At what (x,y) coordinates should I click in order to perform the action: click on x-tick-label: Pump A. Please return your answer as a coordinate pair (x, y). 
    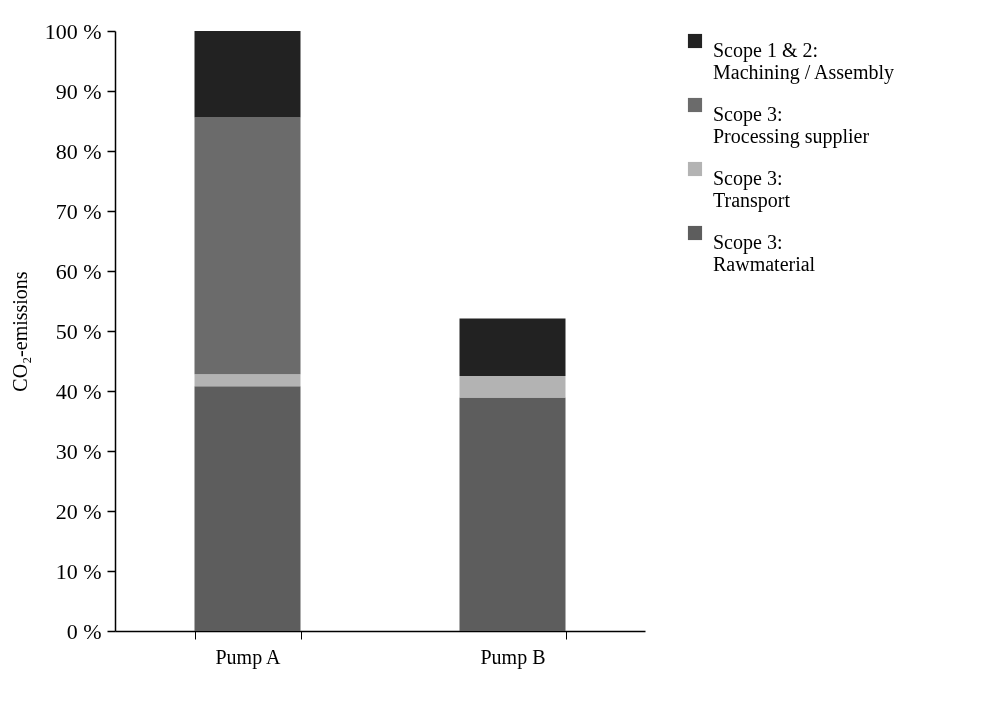
    Looking at the image, I should click on (248, 657).